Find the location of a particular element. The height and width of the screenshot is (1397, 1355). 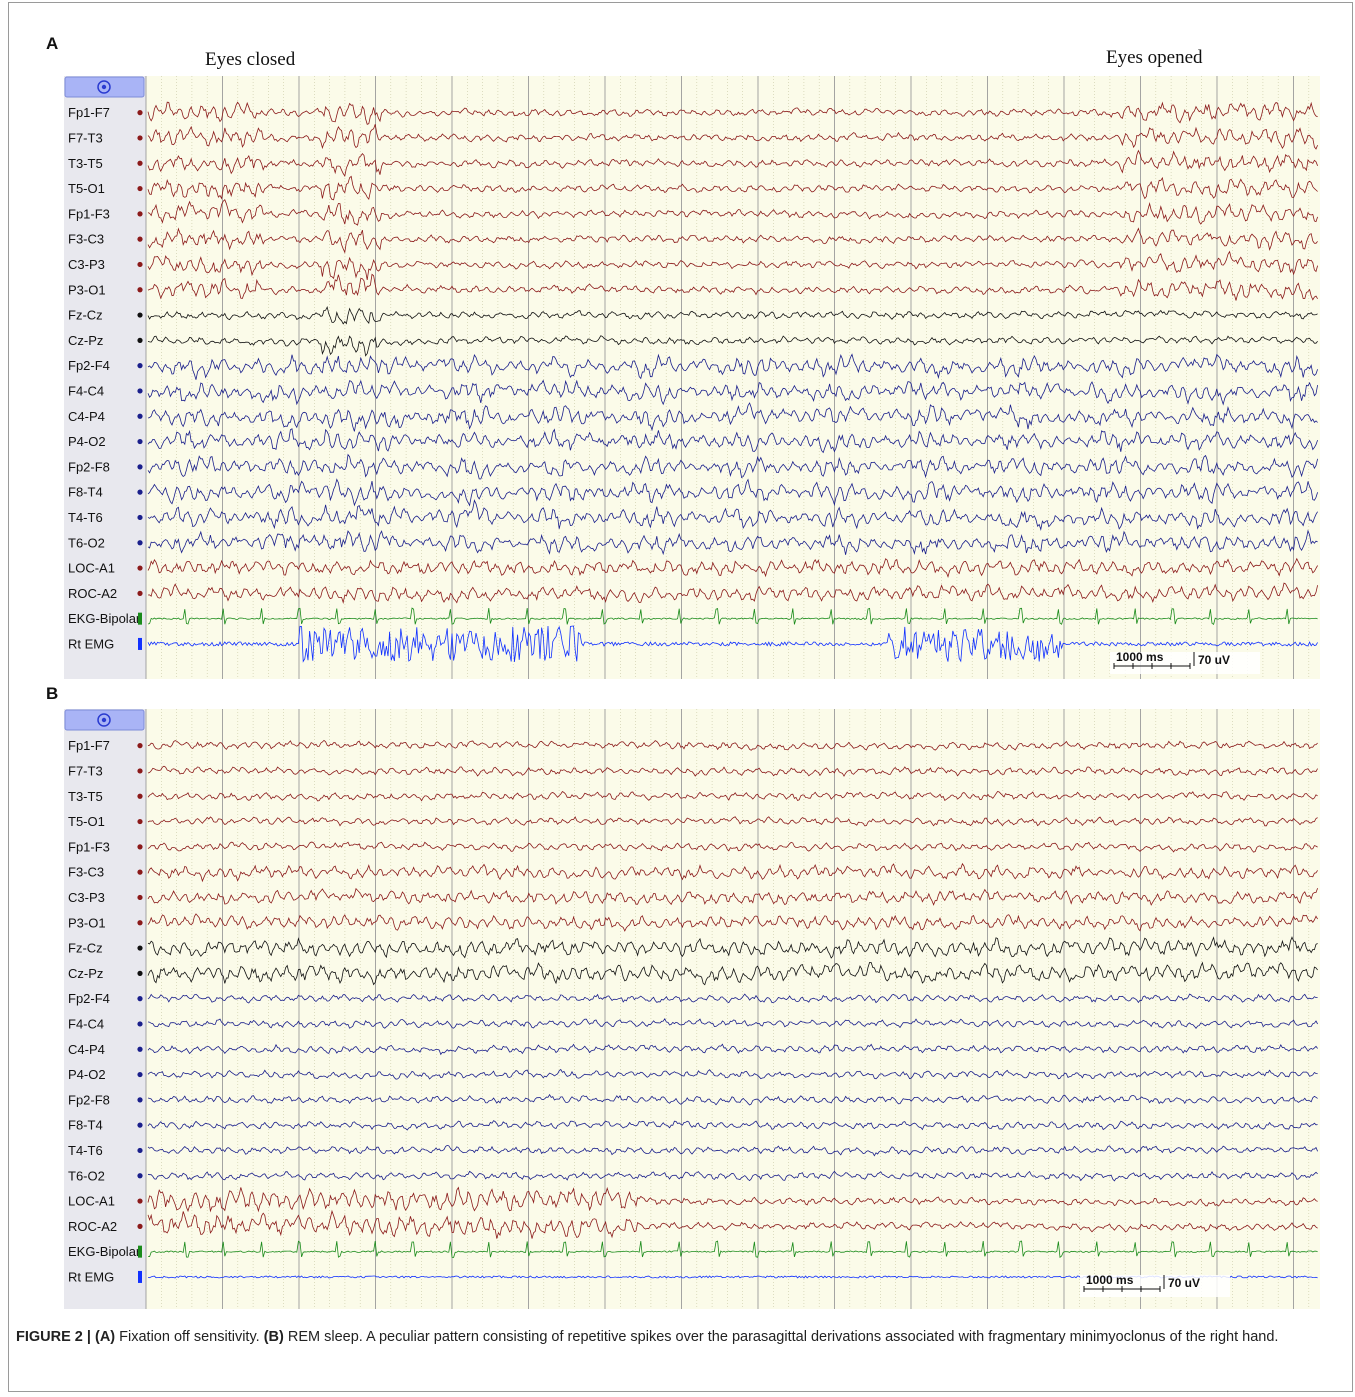

channel-label: T4-T6 is located at coordinates (85, 517).